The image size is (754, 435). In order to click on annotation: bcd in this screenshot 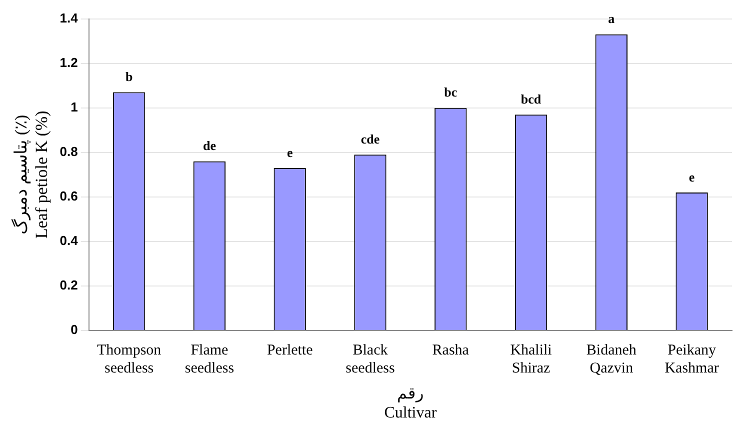, I will do `click(531, 98)`.